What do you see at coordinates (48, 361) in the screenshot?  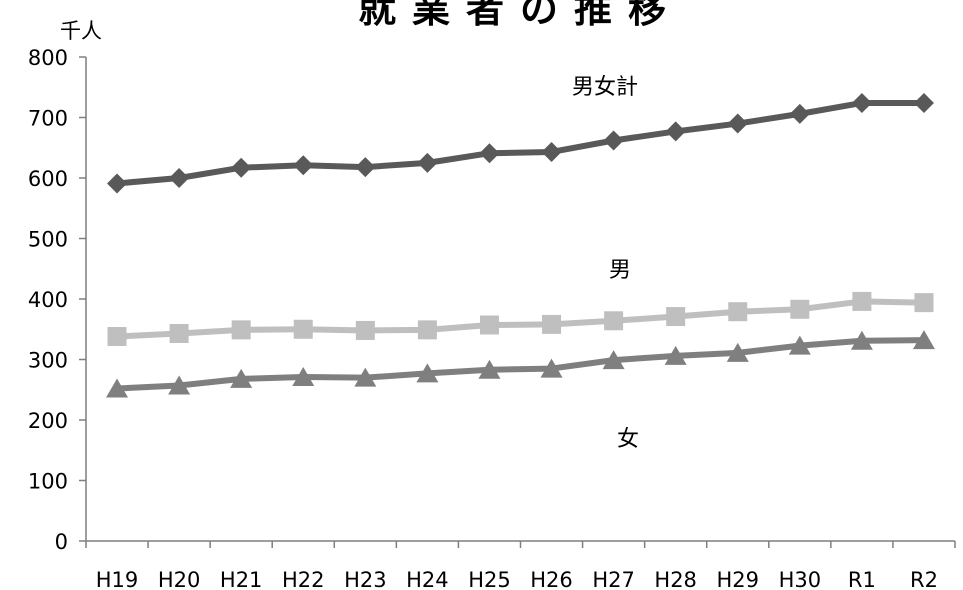 I see `y-tick-label: 300` at bounding box center [48, 361].